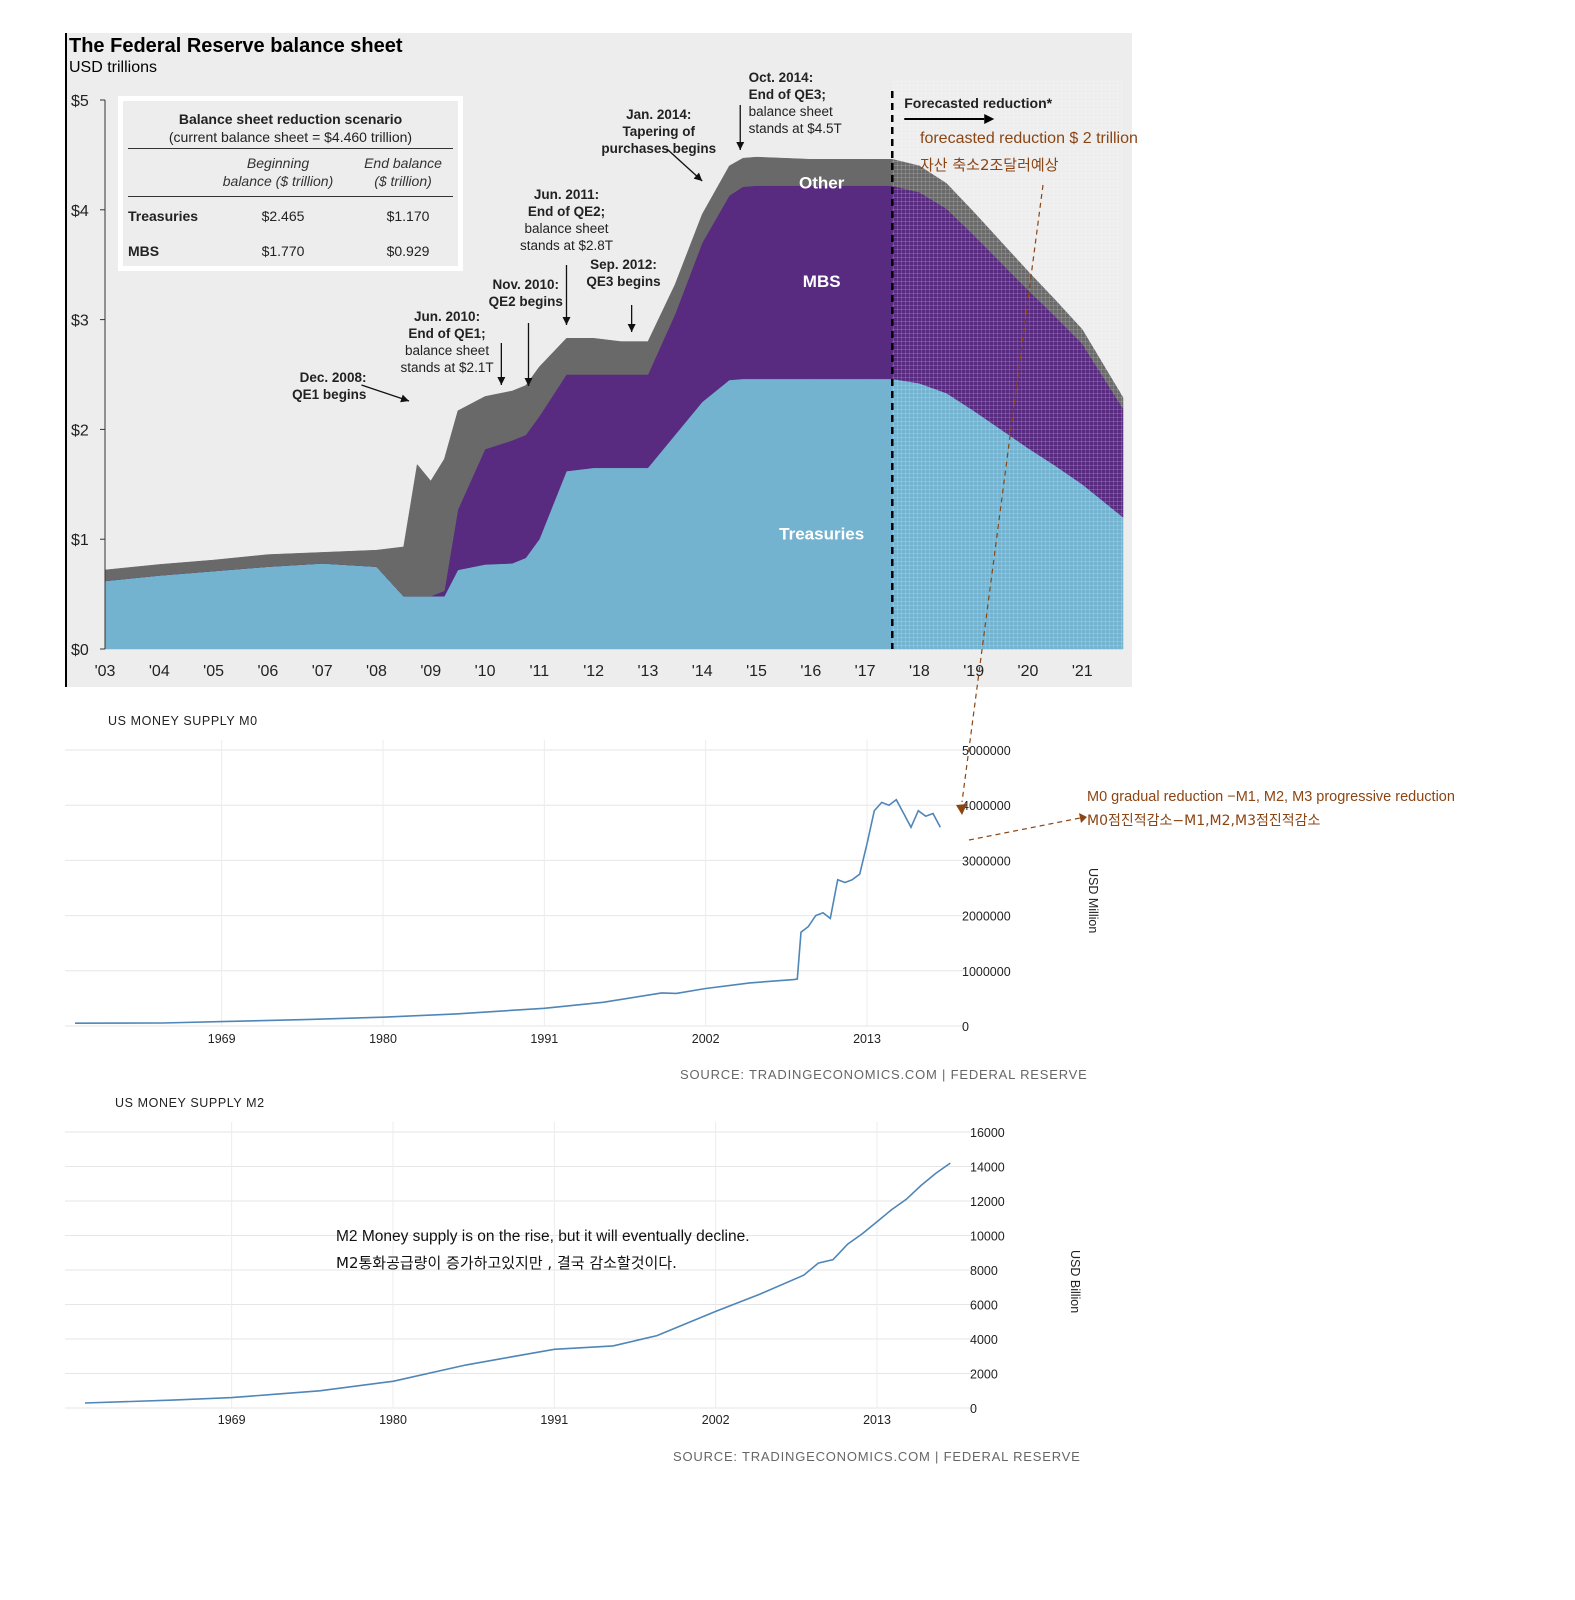 The width and height of the screenshot is (1575, 1600). I want to click on annotation-nov2010: Nov. 2010: QE2 begins, so click(526, 293).